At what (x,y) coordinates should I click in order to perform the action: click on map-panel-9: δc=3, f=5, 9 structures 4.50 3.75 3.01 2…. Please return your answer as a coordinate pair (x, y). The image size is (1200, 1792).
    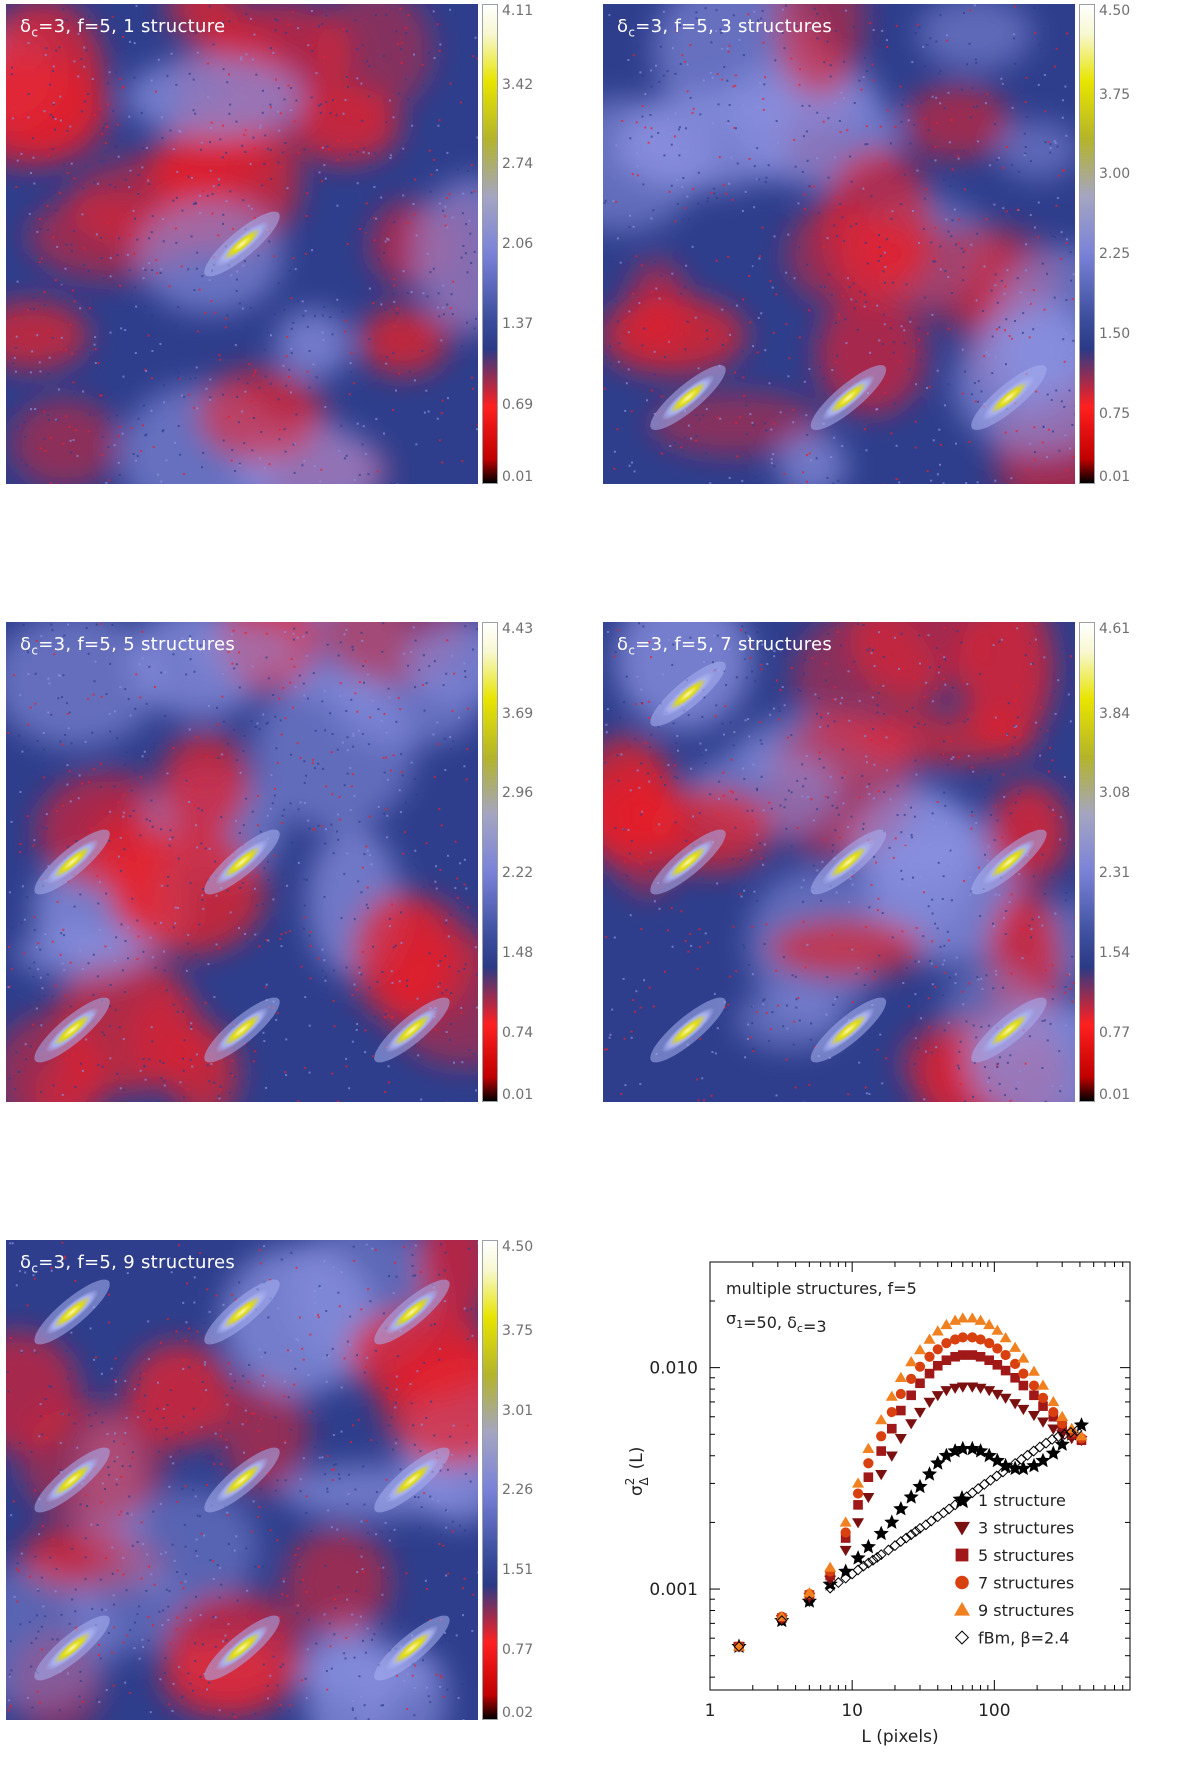
    Looking at the image, I should click on (286, 1480).